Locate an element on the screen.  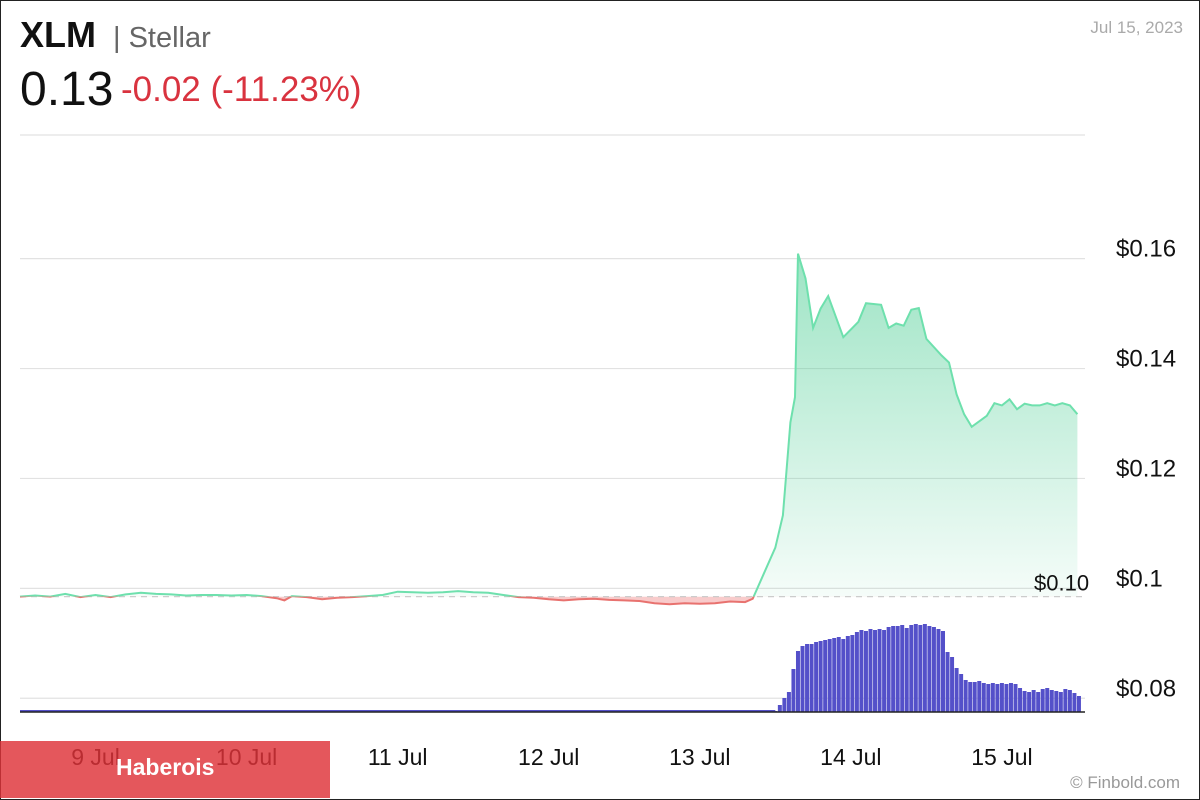
y-tick-label: $0.14 is located at coordinates (1146, 359).